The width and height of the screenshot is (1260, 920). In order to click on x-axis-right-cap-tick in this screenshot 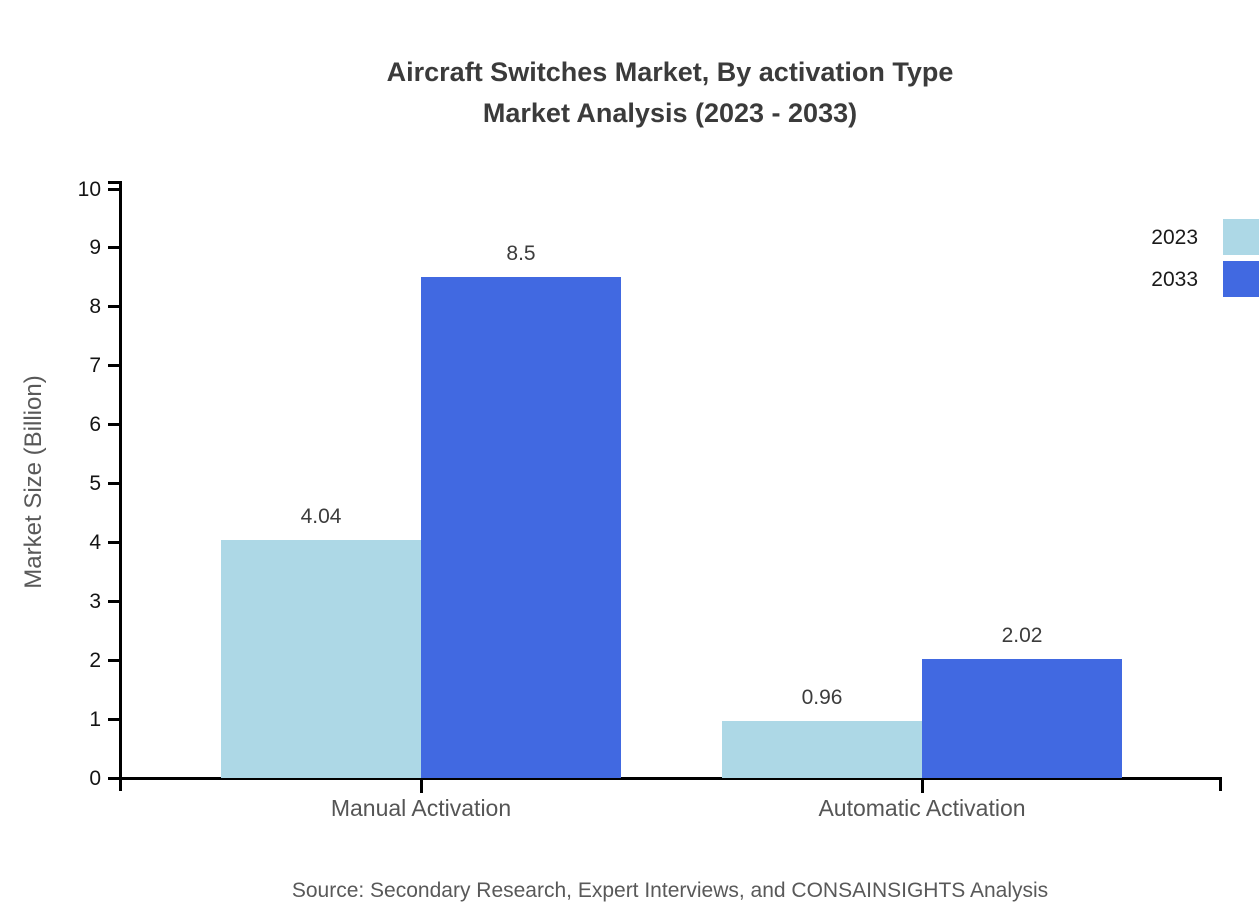, I will do `click(1220, 784)`.